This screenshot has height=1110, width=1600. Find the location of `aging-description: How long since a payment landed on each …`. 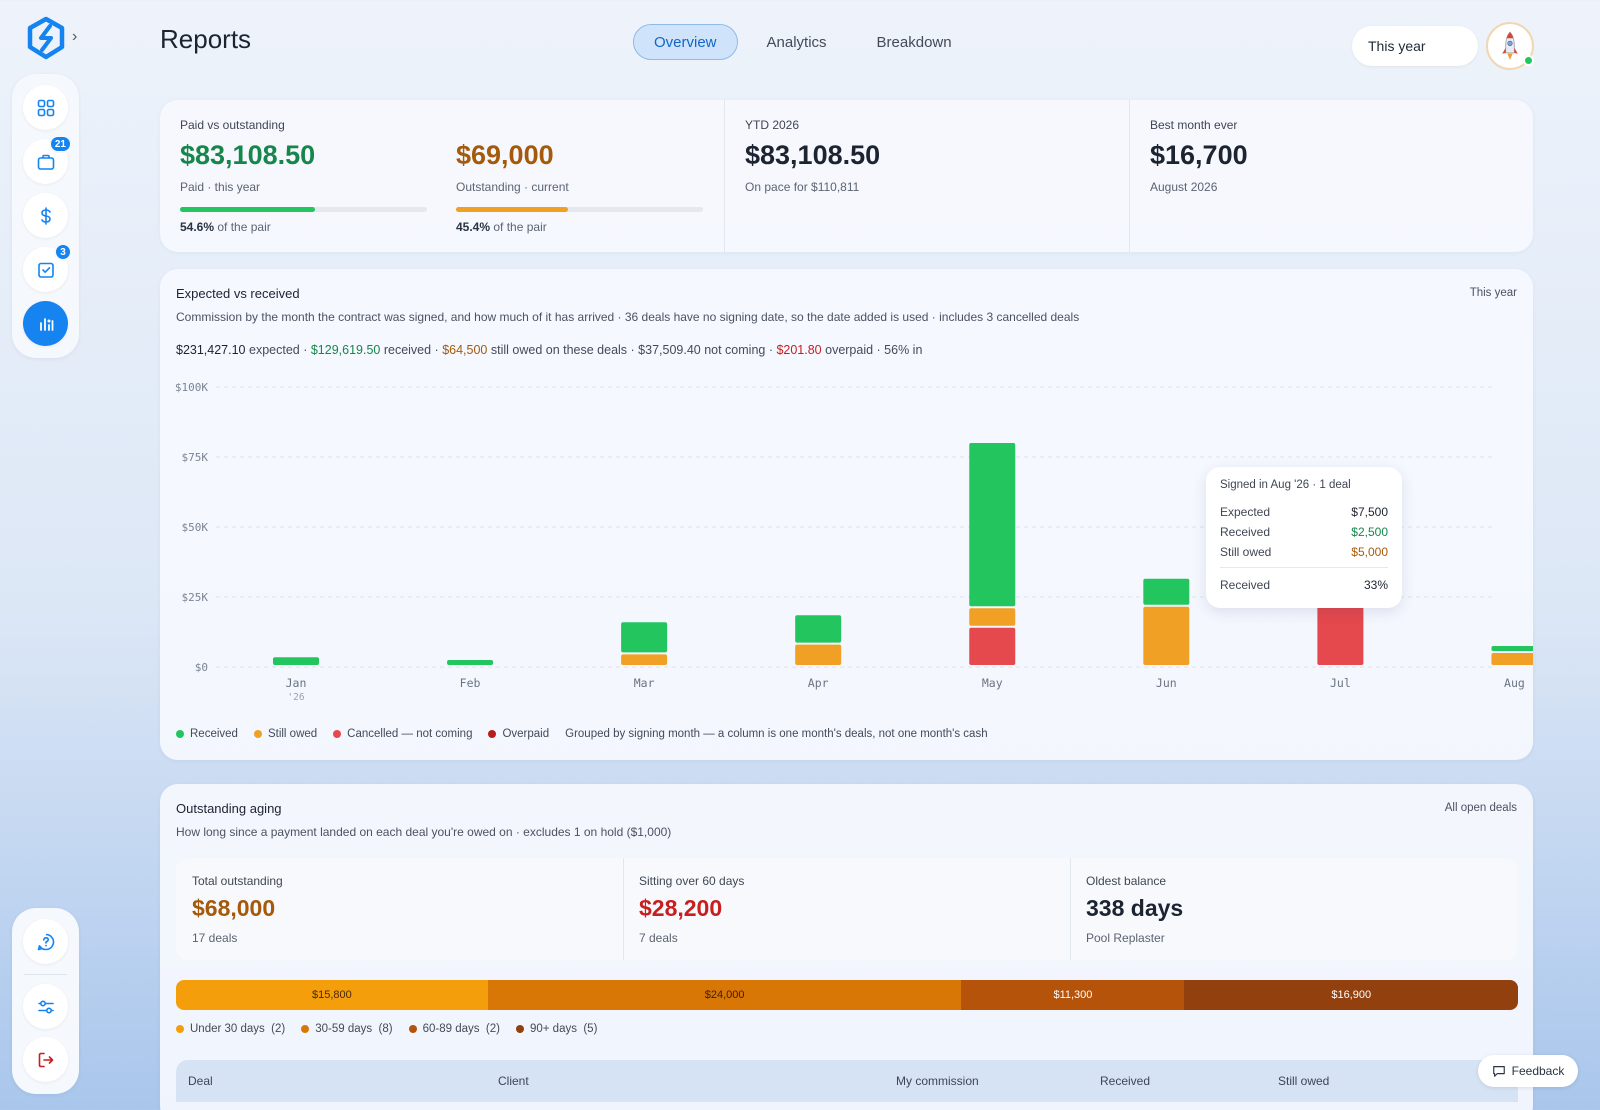

aging-description: How long since a payment landed on each … is located at coordinates (424, 832).